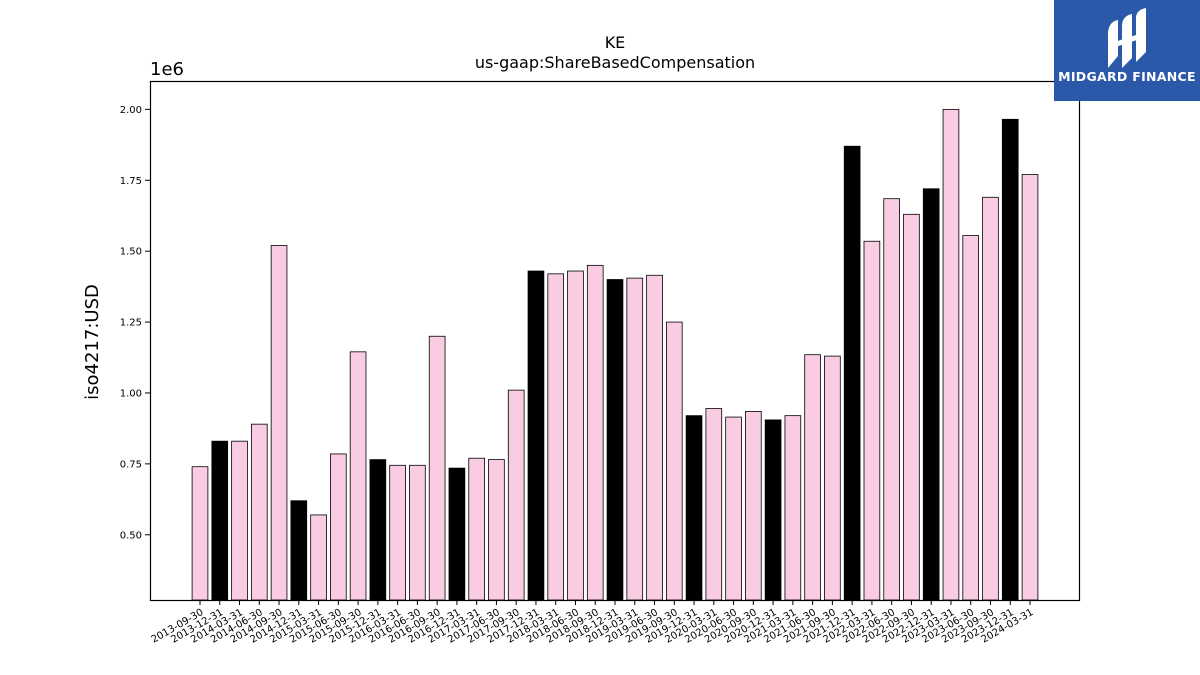  Describe the element at coordinates (92, 342) in the screenshot. I see `y-axis-label: iso4217:USD` at that location.